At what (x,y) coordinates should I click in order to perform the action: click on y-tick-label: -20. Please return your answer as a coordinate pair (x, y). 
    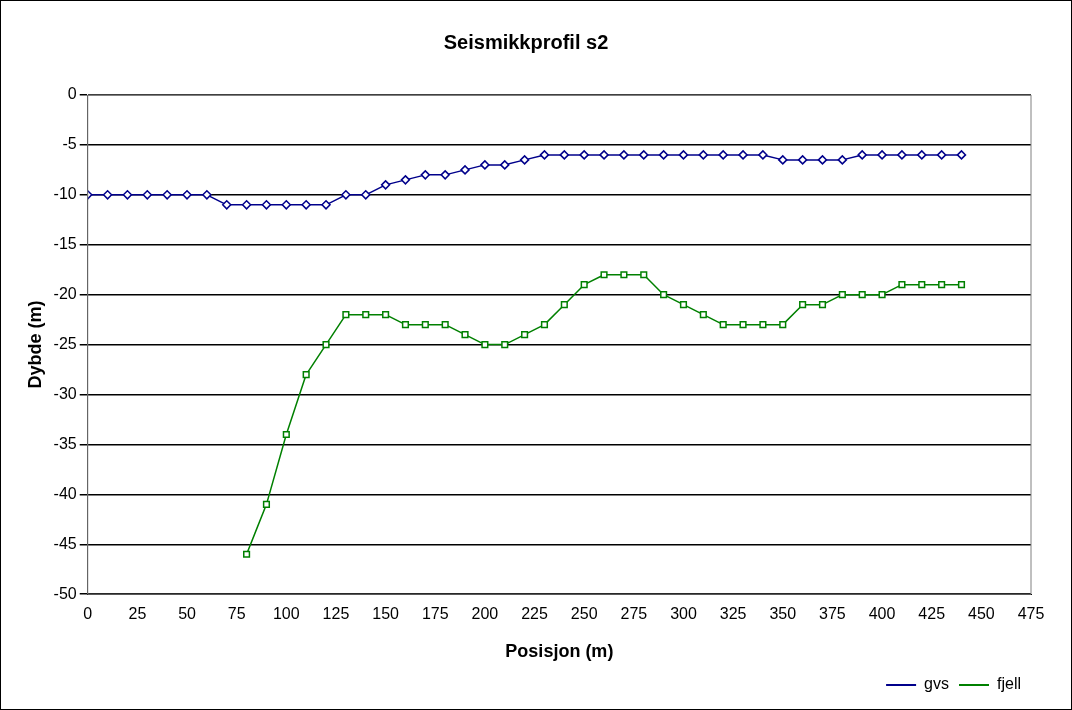
    Looking at the image, I should click on (65, 294).